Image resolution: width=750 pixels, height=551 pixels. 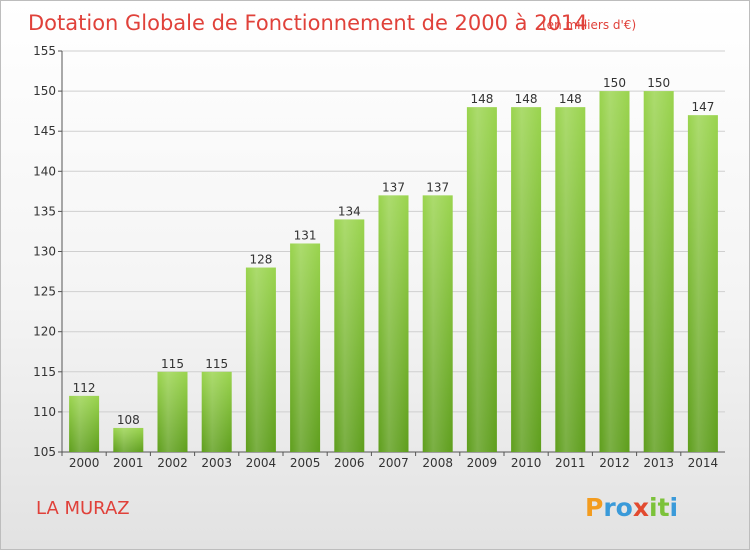 I want to click on value-label: 112, so click(x=84, y=388).